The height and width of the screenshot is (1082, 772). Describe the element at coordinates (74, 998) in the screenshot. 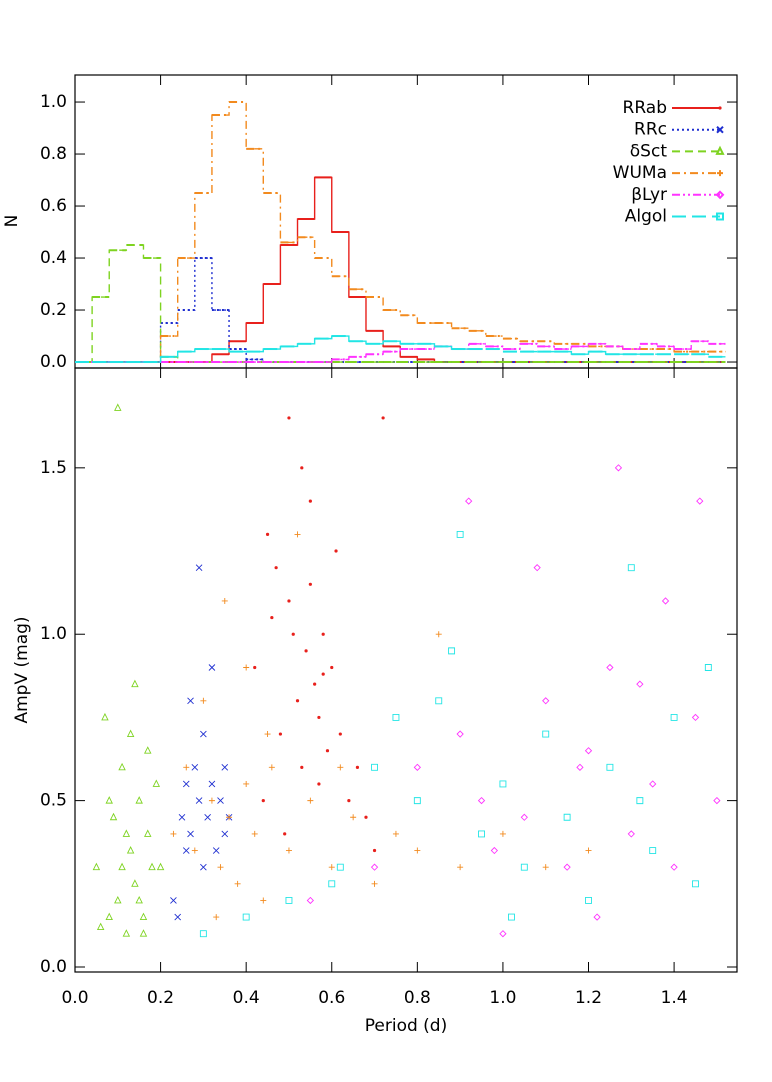

I see `x-tick-label: 0.0` at that location.